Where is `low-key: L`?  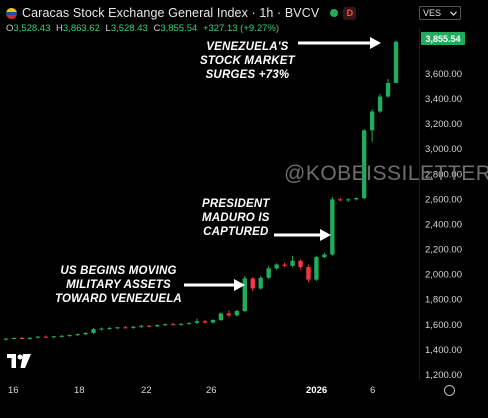 low-key: L is located at coordinates (108, 28).